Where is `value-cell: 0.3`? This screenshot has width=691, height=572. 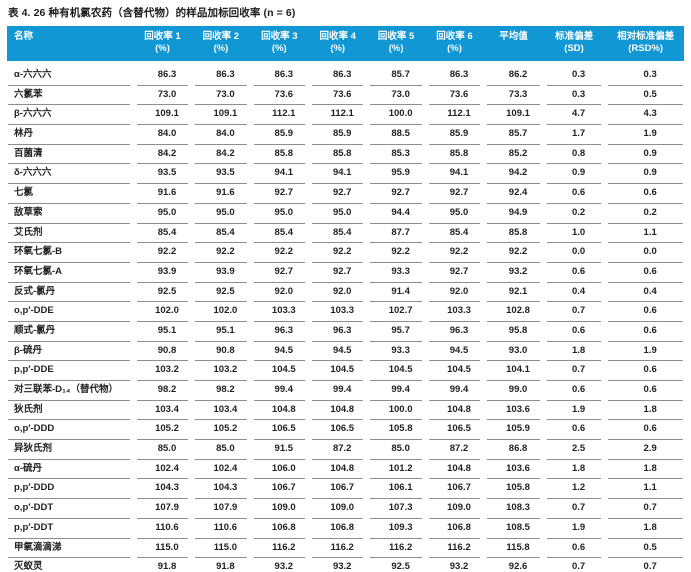 value-cell: 0.3 is located at coordinates (645, 76).